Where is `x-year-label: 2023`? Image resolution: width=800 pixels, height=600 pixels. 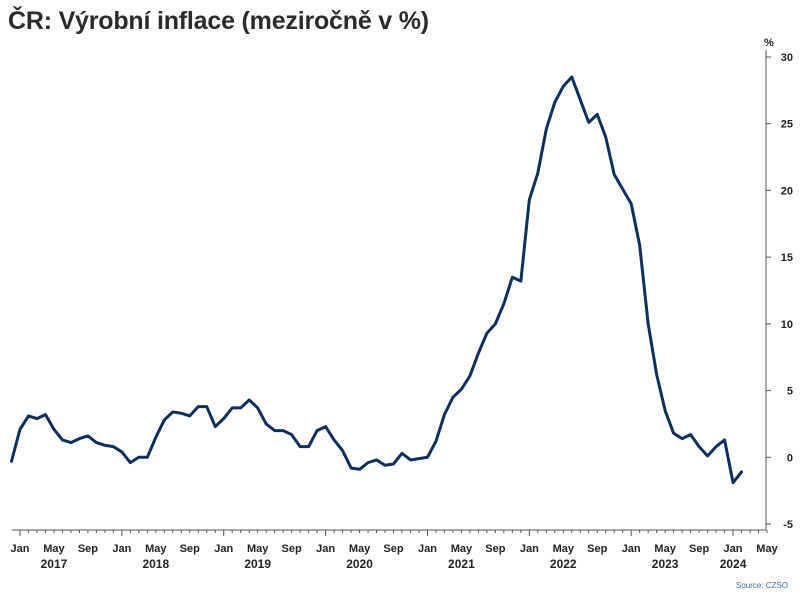
x-year-label: 2023 is located at coordinates (665, 564).